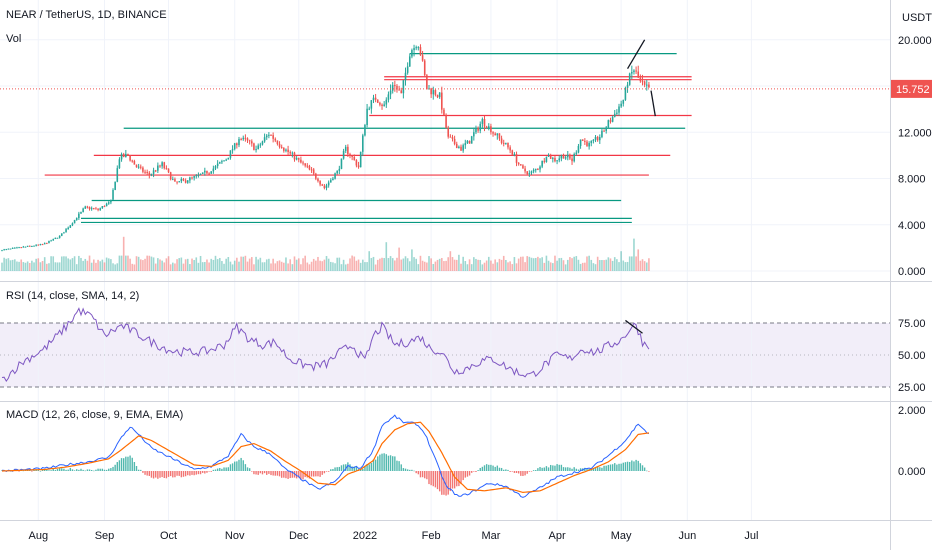 This screenshot has width=932, height=555. I want to click on time-tick-label: Sep, so click(105, 536).